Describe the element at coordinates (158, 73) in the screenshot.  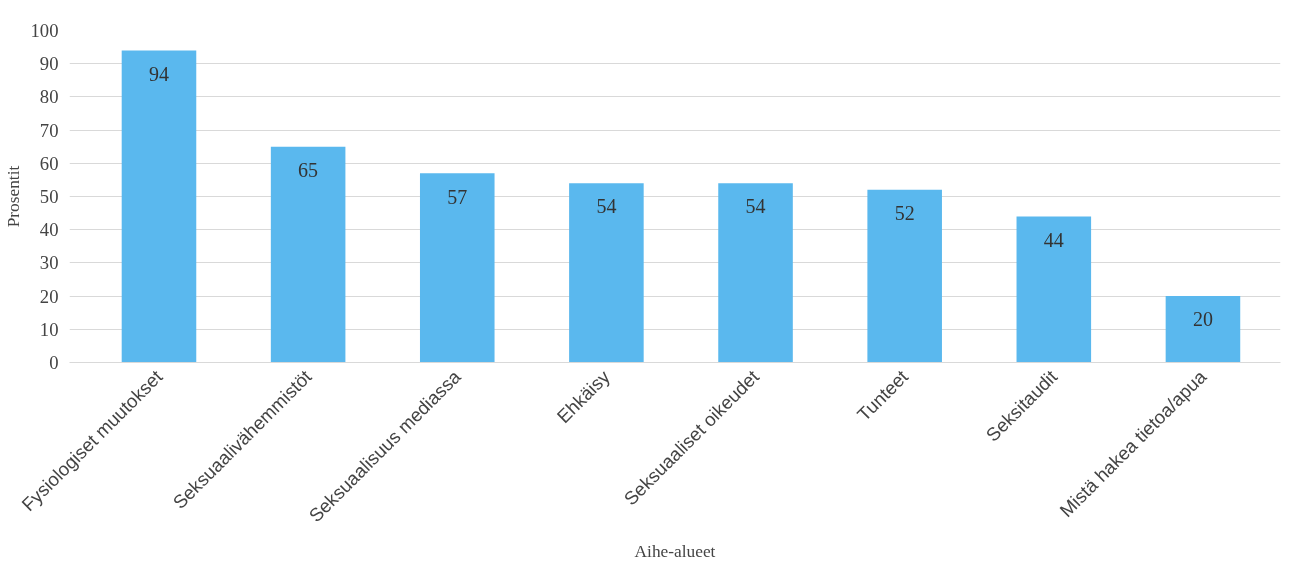
I see `data-label: 94` at that location.